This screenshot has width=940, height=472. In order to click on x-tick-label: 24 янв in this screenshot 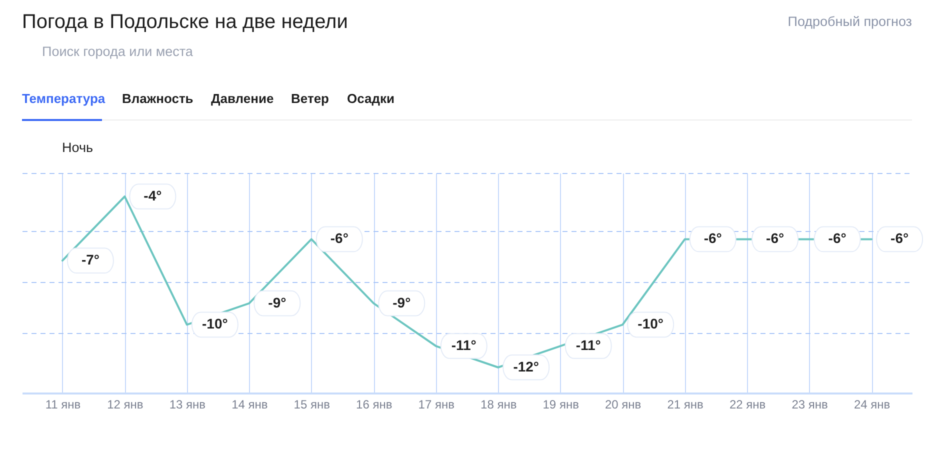, I will do `click(872, 405)`.